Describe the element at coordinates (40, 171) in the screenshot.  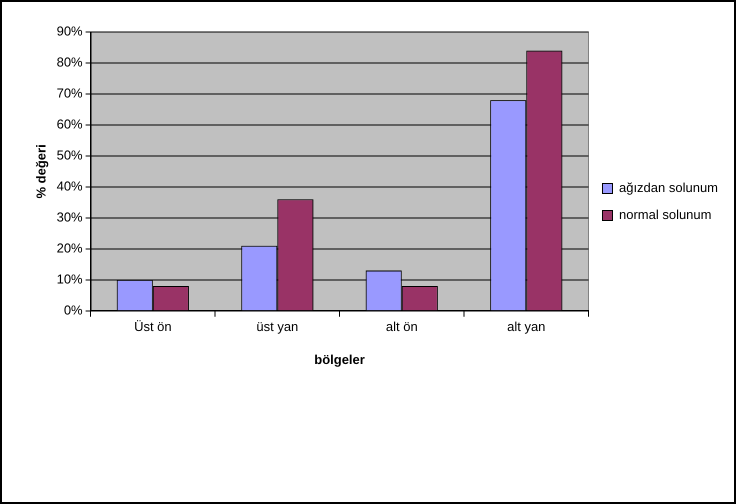
I see `y-axis-title: % değeri` at that location.